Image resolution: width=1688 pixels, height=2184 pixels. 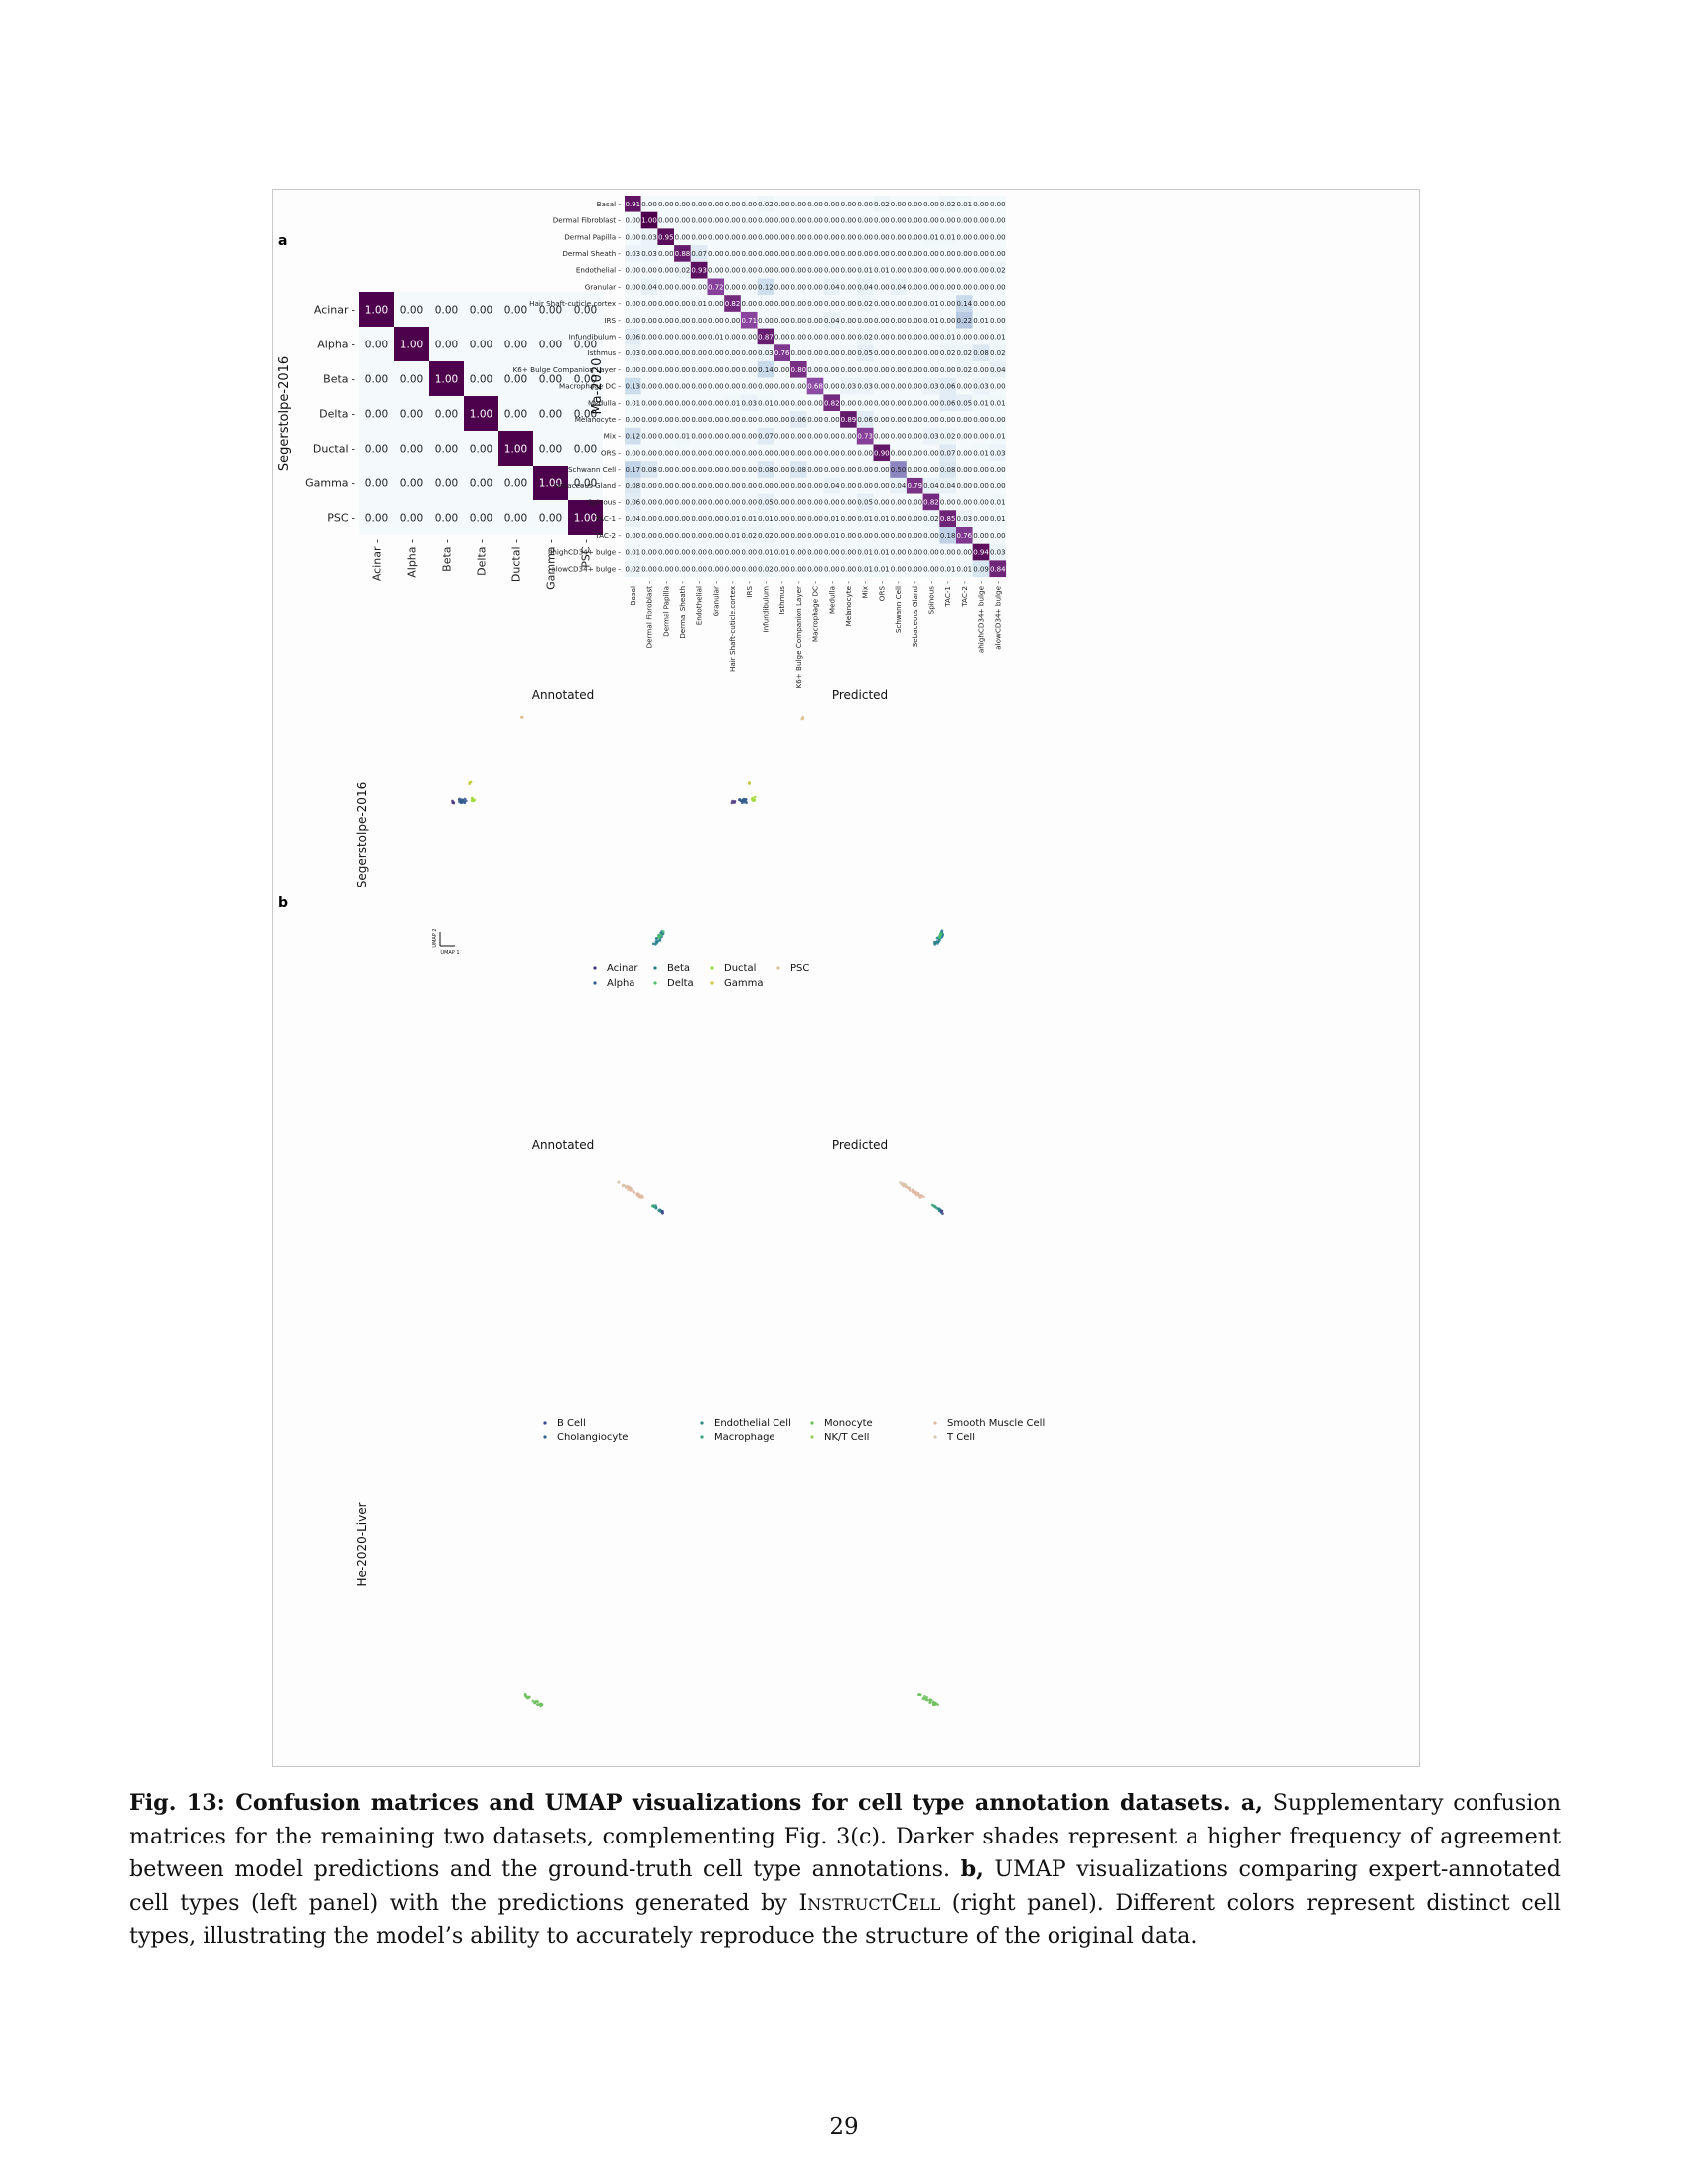 What do you see at coordinates (865, 420) in the screenshot?
I see `cell-value: 0.06` at bounding box center [865, 420].